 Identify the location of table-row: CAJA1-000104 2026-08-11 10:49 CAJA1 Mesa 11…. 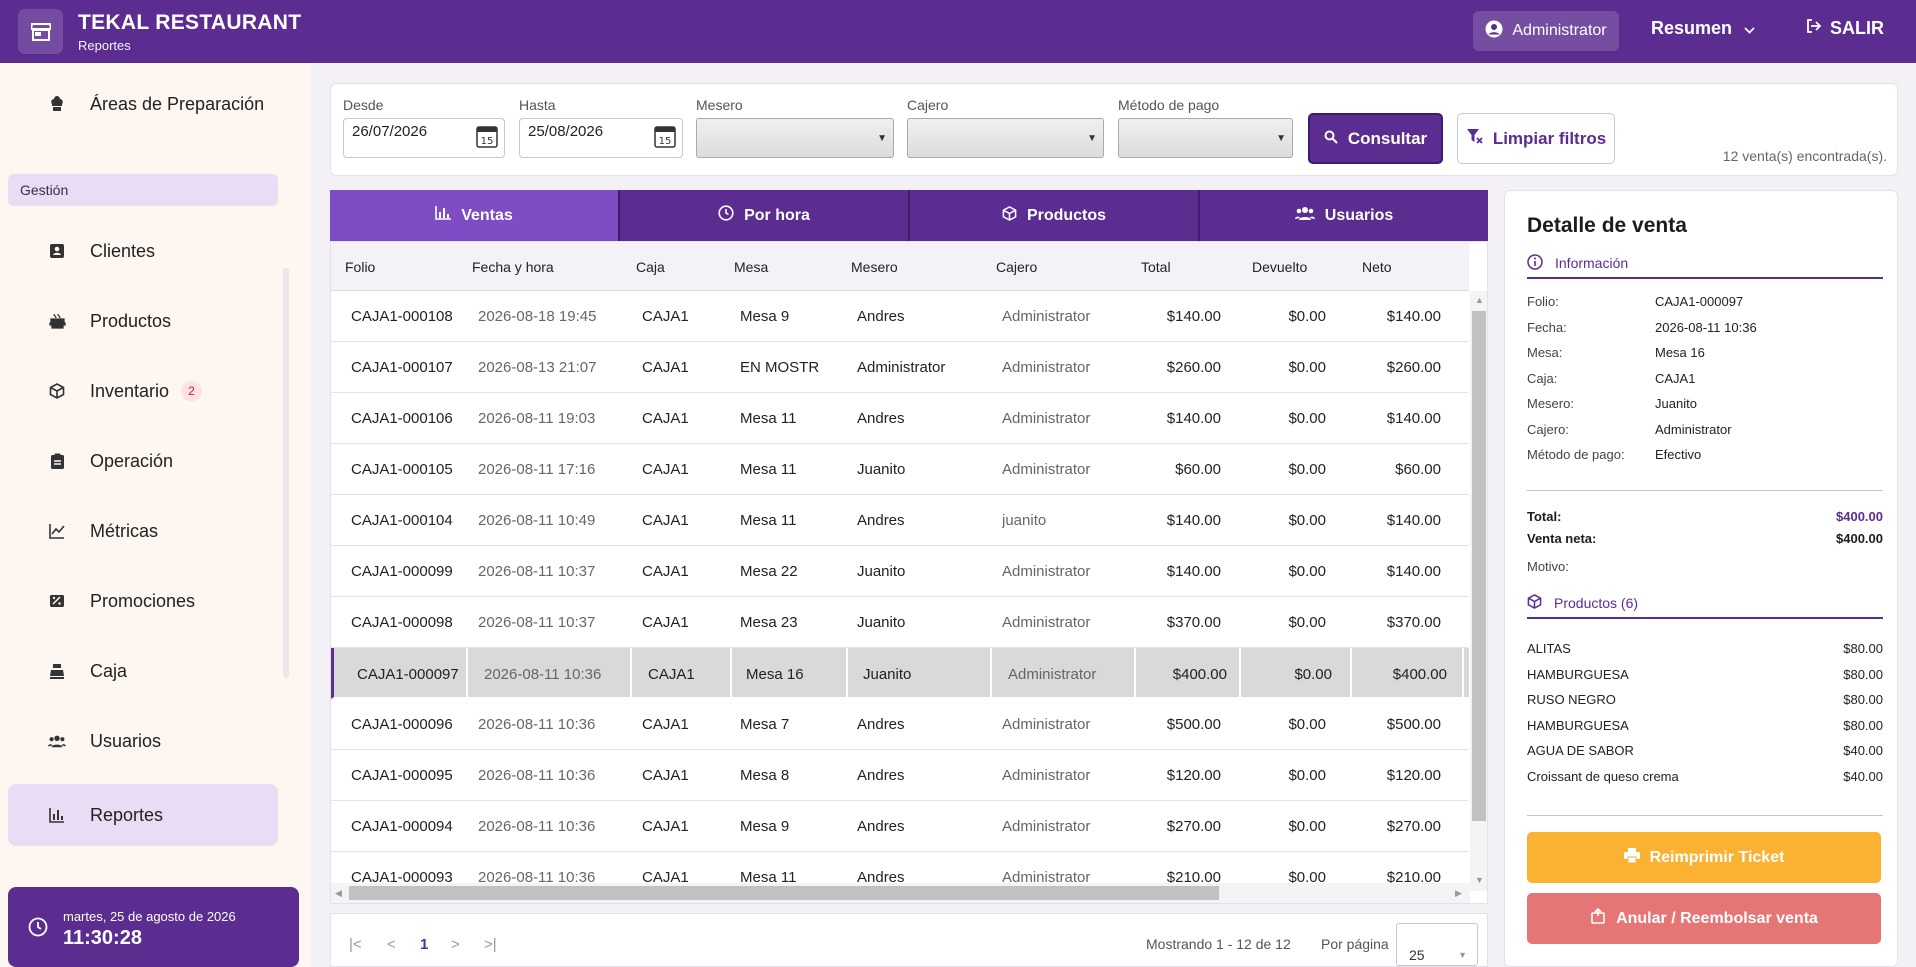
(900, 520).